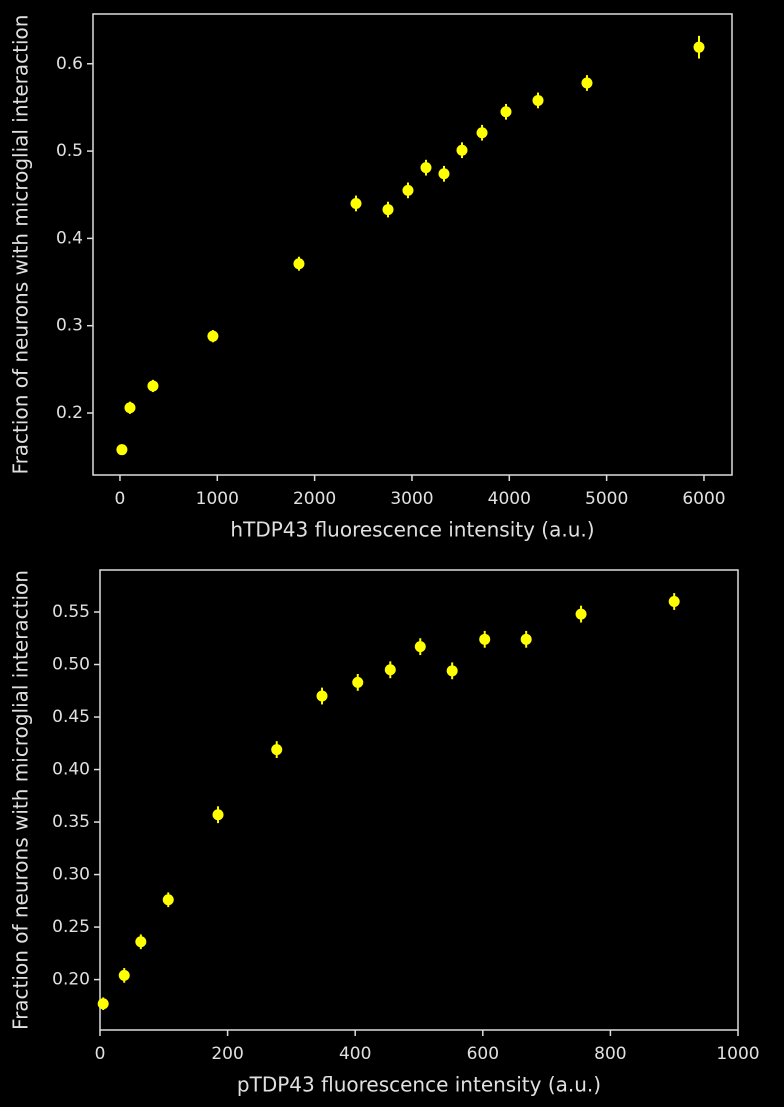 The width and height of the screenshot is (784, 1107). I want to click on x-tick-label: 200, so click(227, 1054).